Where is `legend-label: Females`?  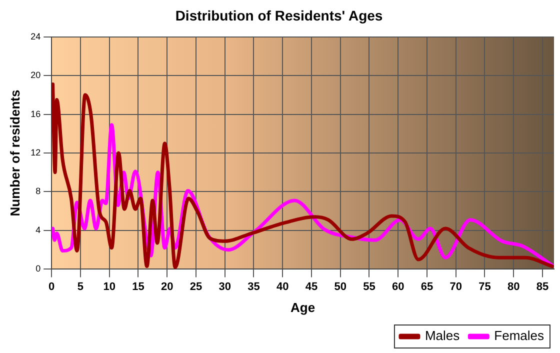
legend-label: Females is located at coordinates (519, 336).